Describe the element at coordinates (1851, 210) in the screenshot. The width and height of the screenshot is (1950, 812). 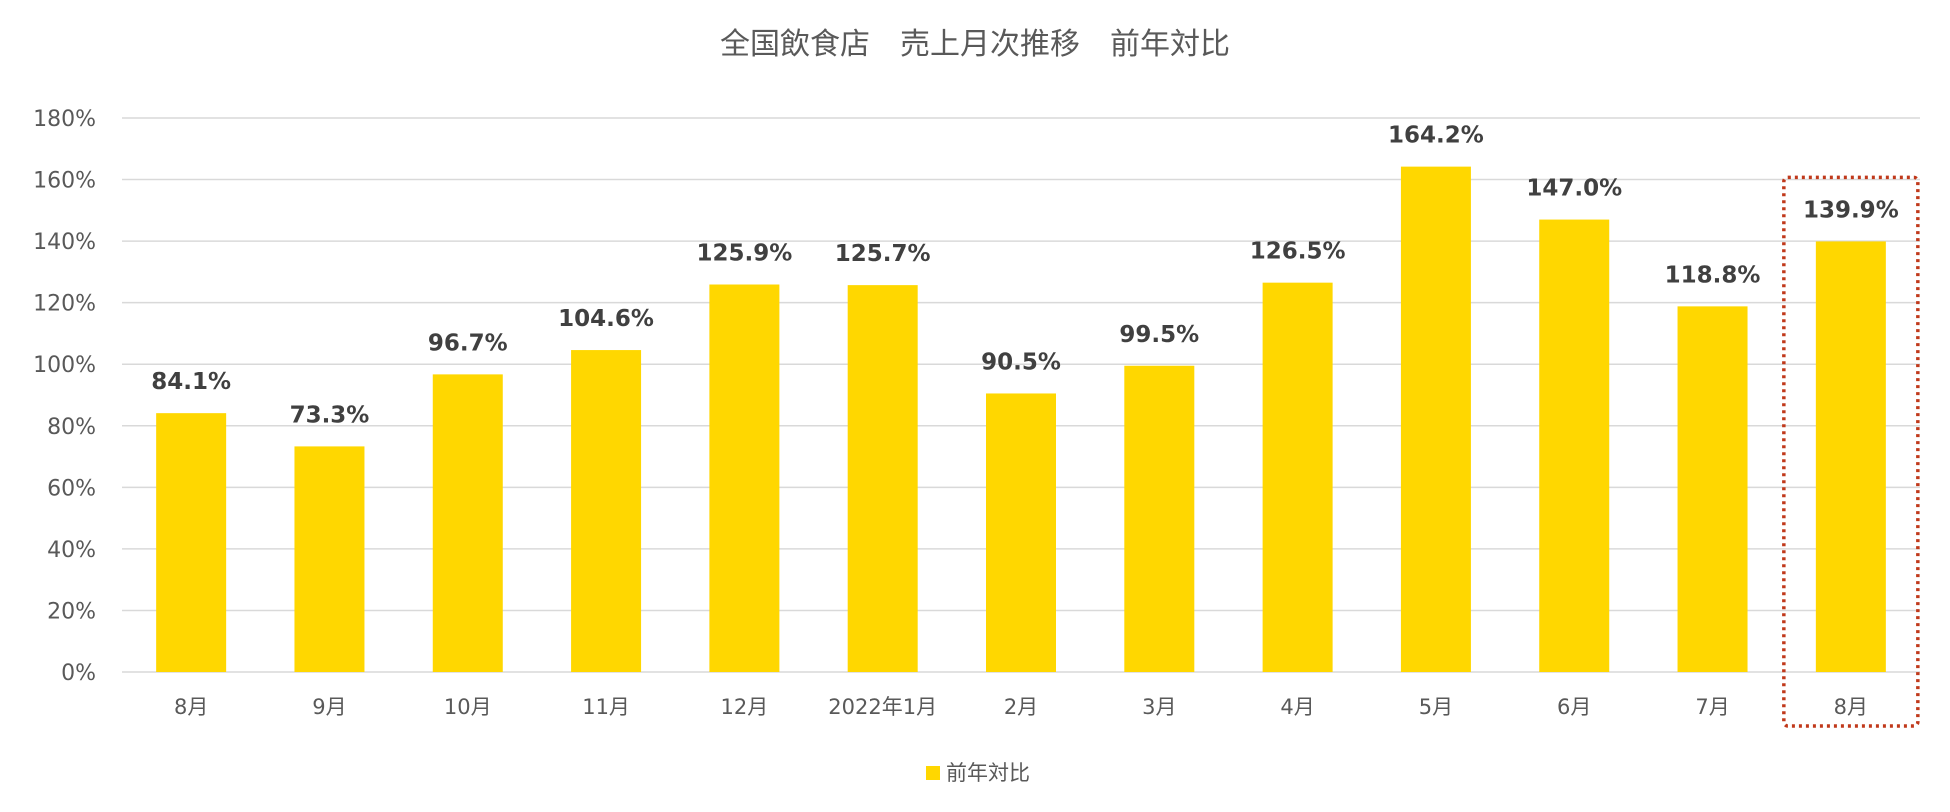
I see `data-label: 139.9%` at that location.